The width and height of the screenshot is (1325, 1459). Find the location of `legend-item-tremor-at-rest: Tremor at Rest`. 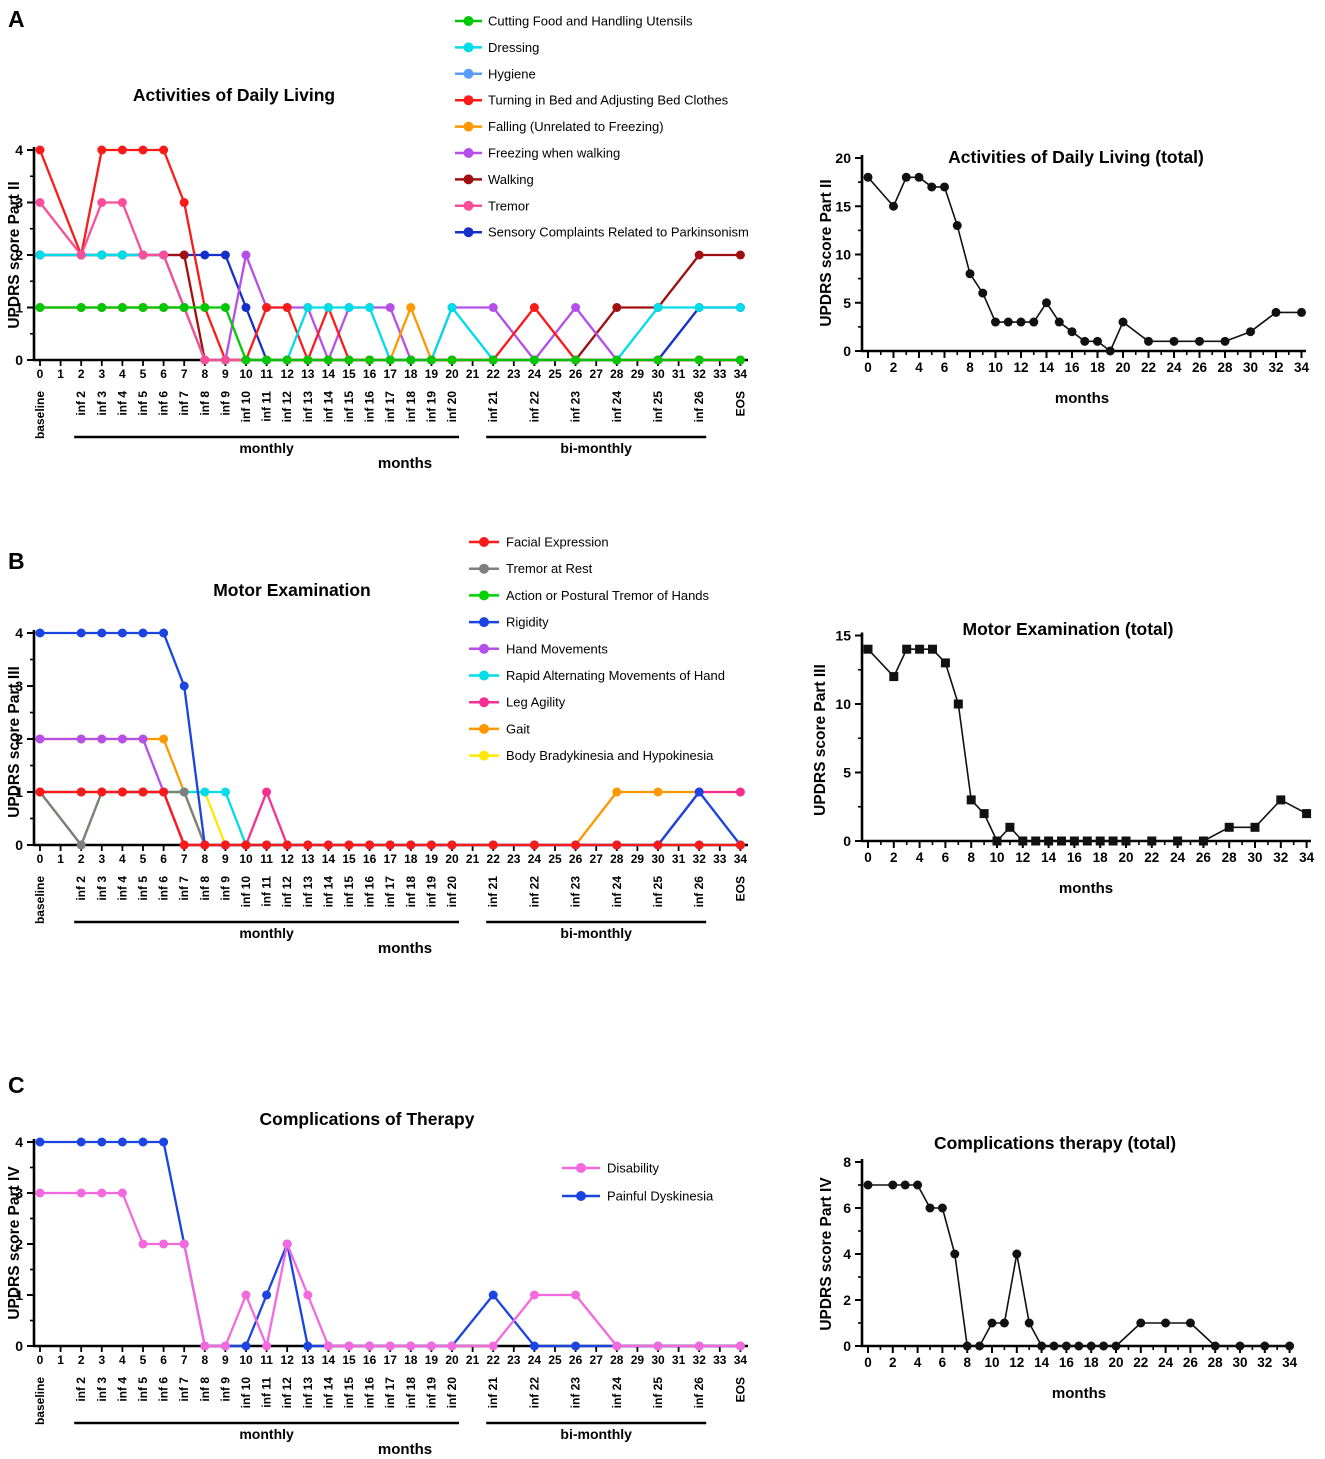

legend-item-tremor-at-rest: Tremor at Rest is located at coordinates (531, 568).